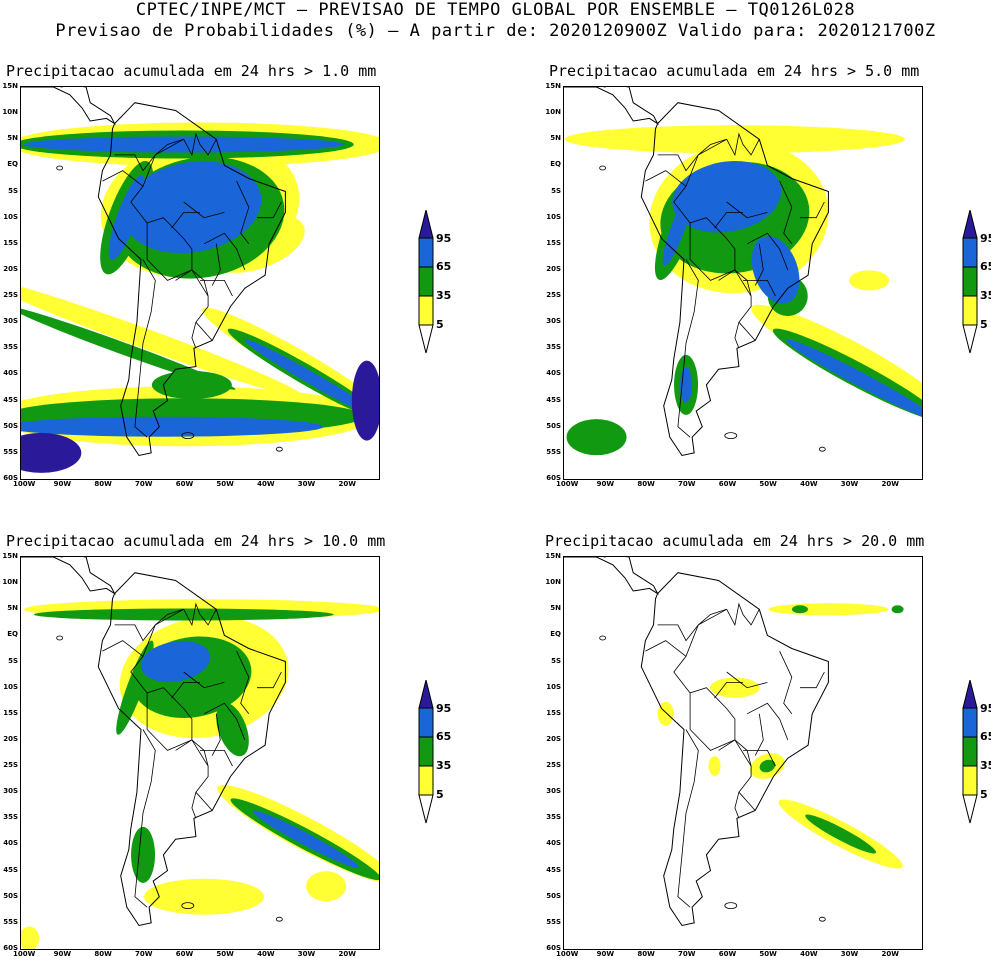  What do you see at coordinates (984, 794) in the screenshot?
I see `colorbar-label: 5` at bounding box center [984, 794].